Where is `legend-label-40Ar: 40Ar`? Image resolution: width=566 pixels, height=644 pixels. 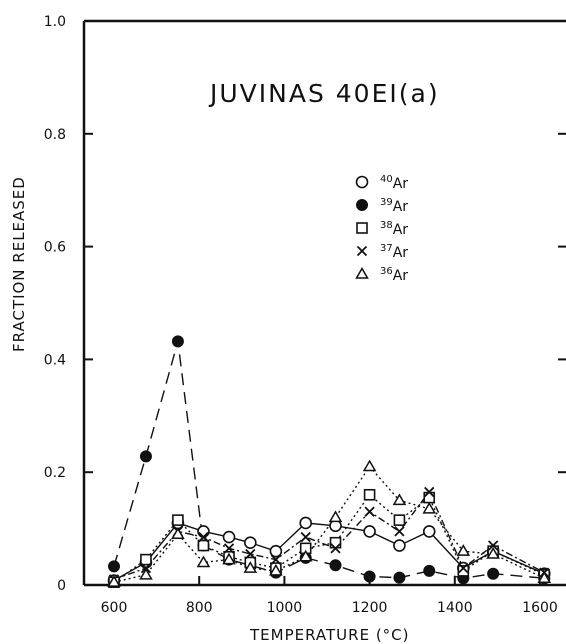
legend-label-40Ar: 40Ar is located at coordinates (394, 183).